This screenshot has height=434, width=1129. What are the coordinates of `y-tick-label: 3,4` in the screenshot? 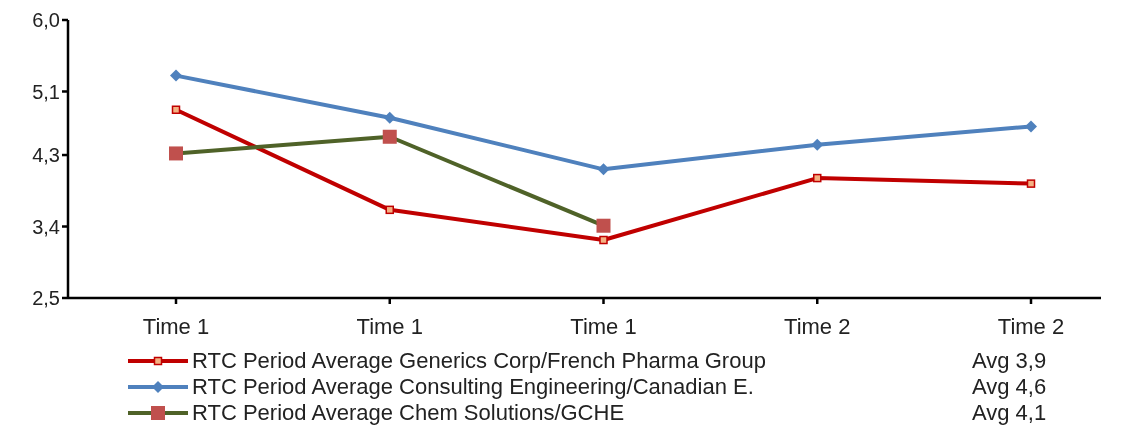 It's located at (46, 226).